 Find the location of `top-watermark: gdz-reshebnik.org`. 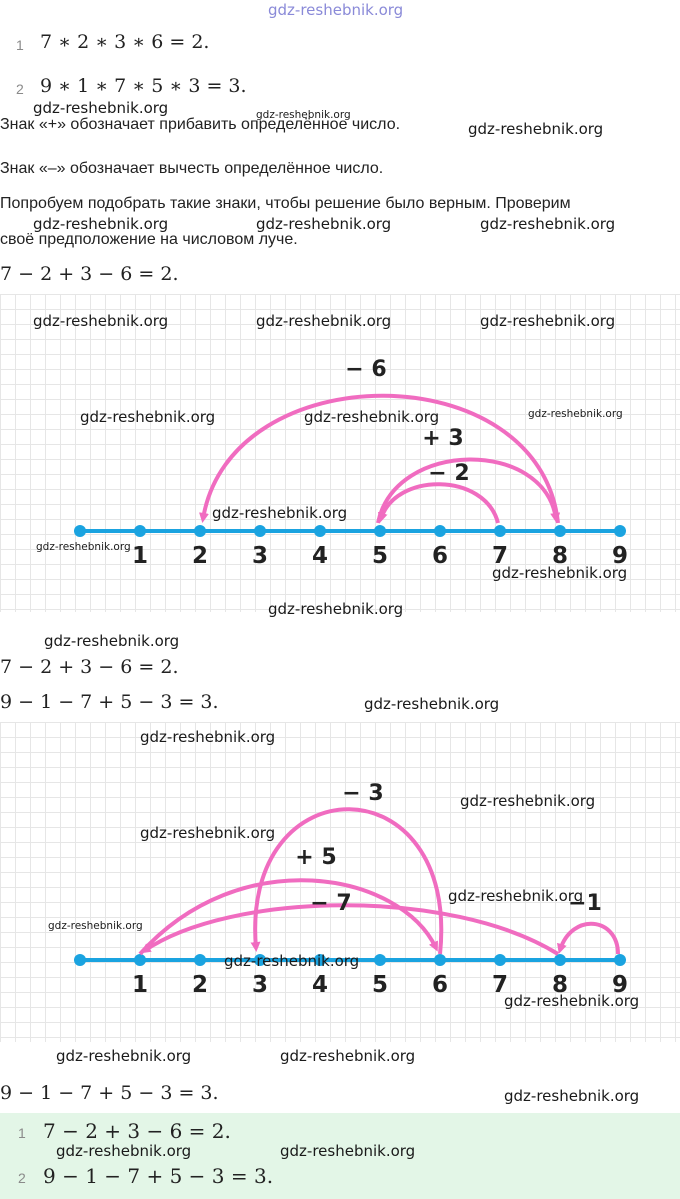

top-watermark: gdz-reshebnik.org is located at coordinates (336, 10).